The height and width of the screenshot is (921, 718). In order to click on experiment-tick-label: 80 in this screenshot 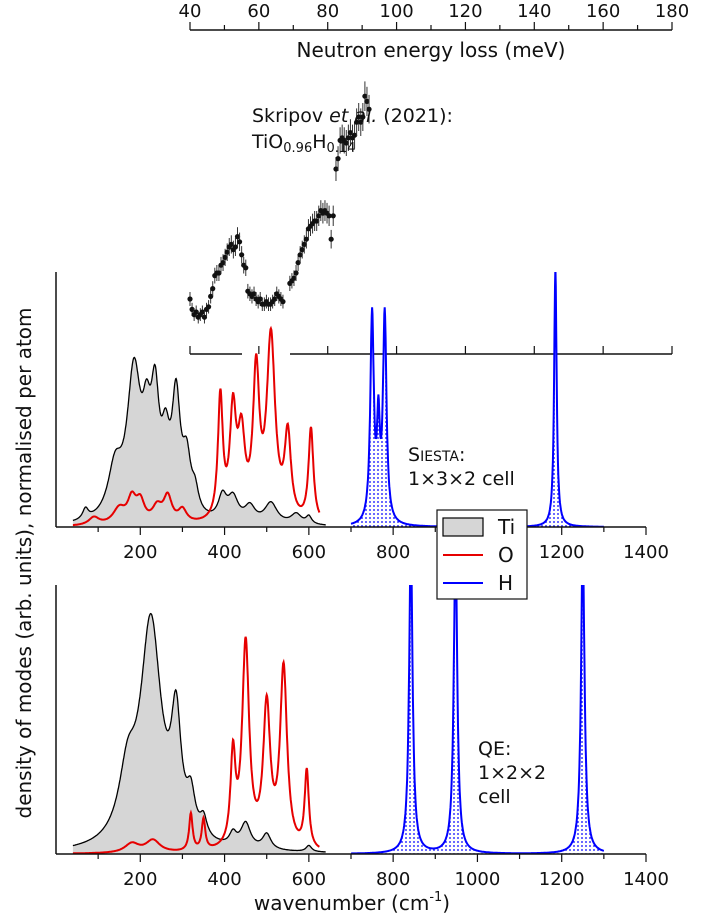, I will do `click(327, 11)`.